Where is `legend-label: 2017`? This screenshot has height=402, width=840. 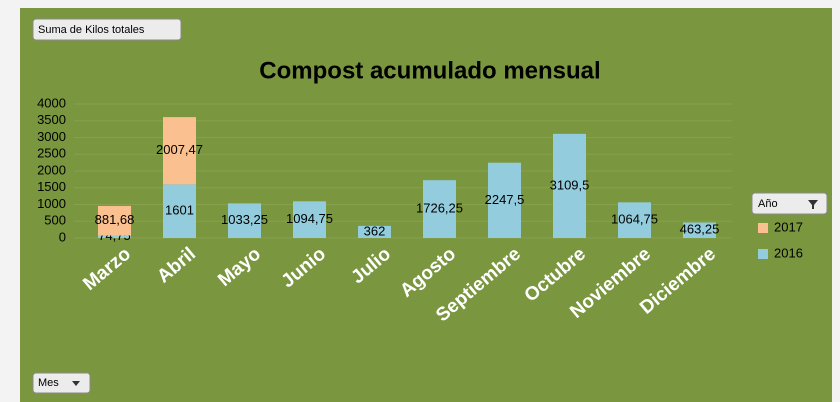 legend-label: 2017 is located at coordinates (788, 226).